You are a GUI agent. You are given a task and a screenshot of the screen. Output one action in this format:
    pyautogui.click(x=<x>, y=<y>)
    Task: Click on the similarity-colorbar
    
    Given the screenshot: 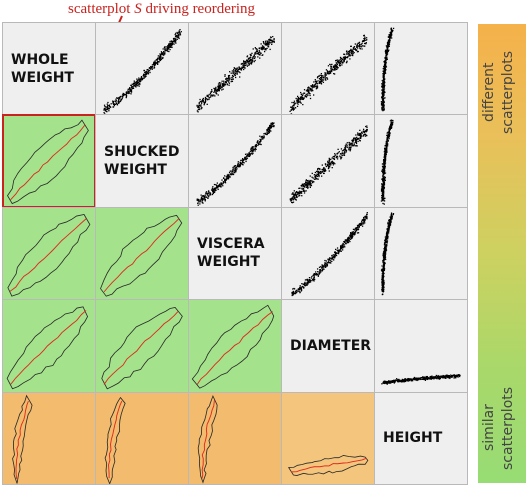 What is the action you would take?
    pyautogui.click(x=502, y=253)
    